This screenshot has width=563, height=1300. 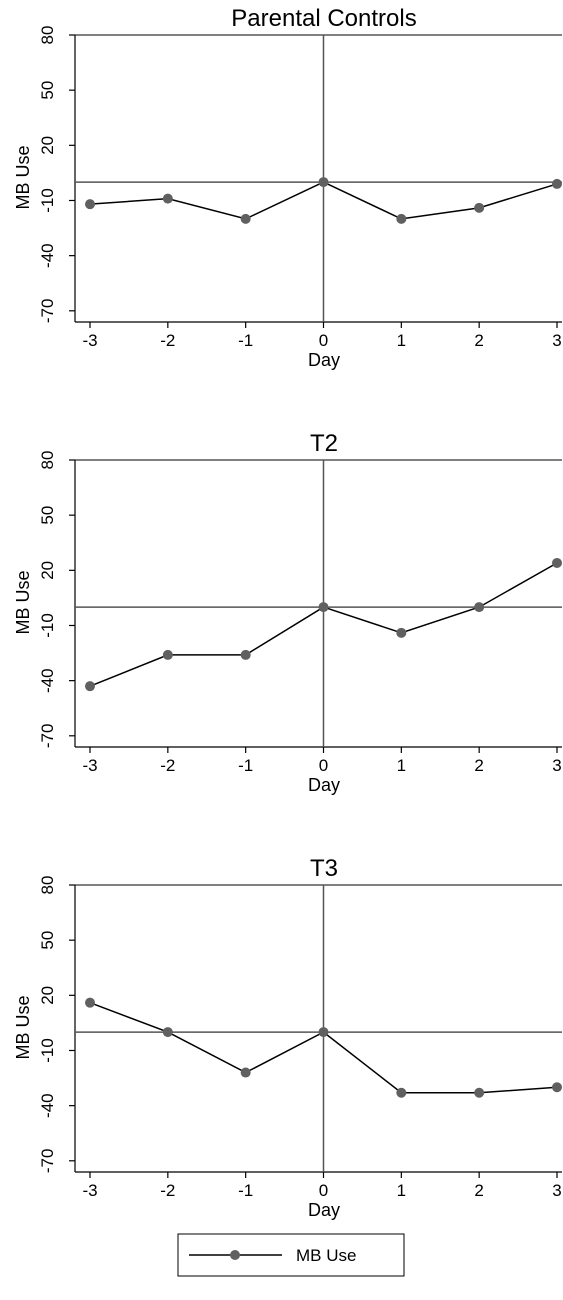 What do you see at coordinates (323, 18) in the screenshot?
I see `chart-title: Parental Controls` at bounding box center [323, 18].